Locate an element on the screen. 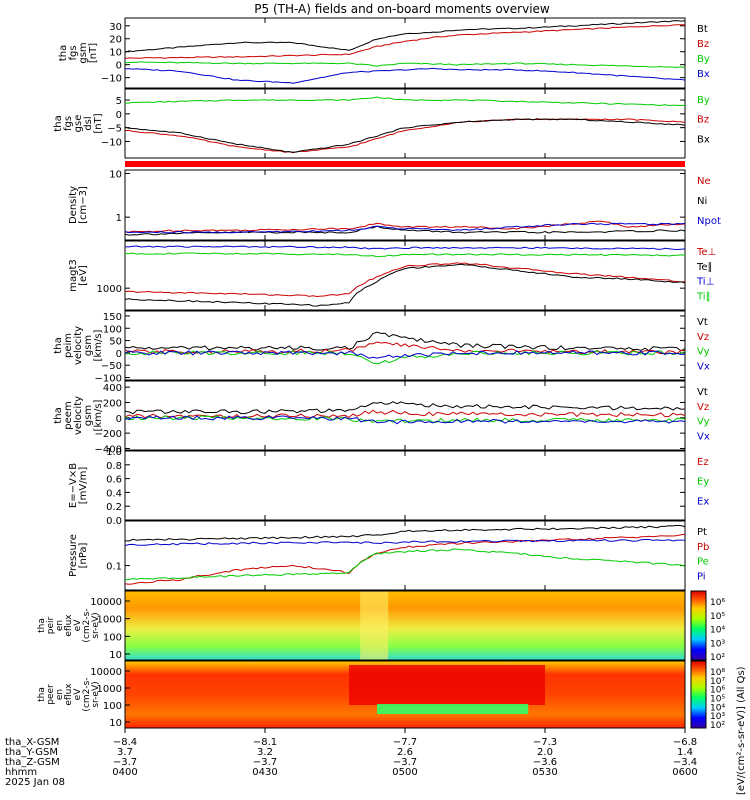 This screenshot has height=800, width=750. series-line-Pe is located at coordinates (405, 564).